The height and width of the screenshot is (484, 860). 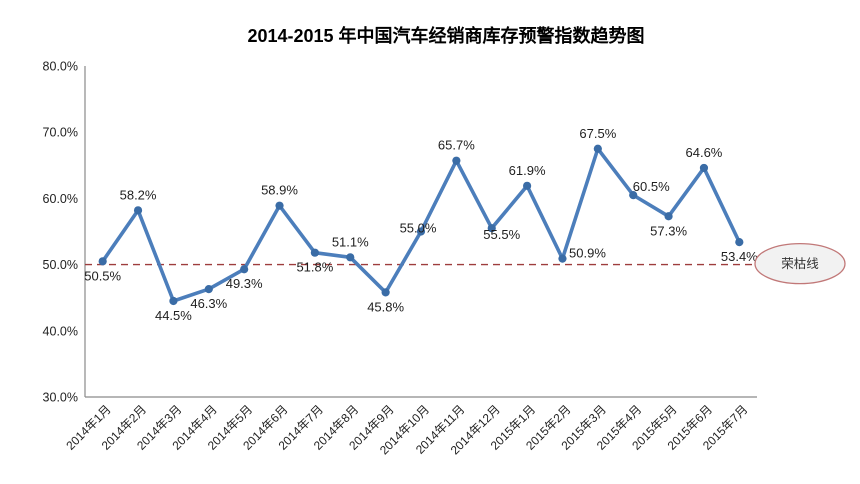 What do you see at coordinates (651, 186) in the screenshot?
I see `data-label: 60.5%` at bounding box center [651, 186].